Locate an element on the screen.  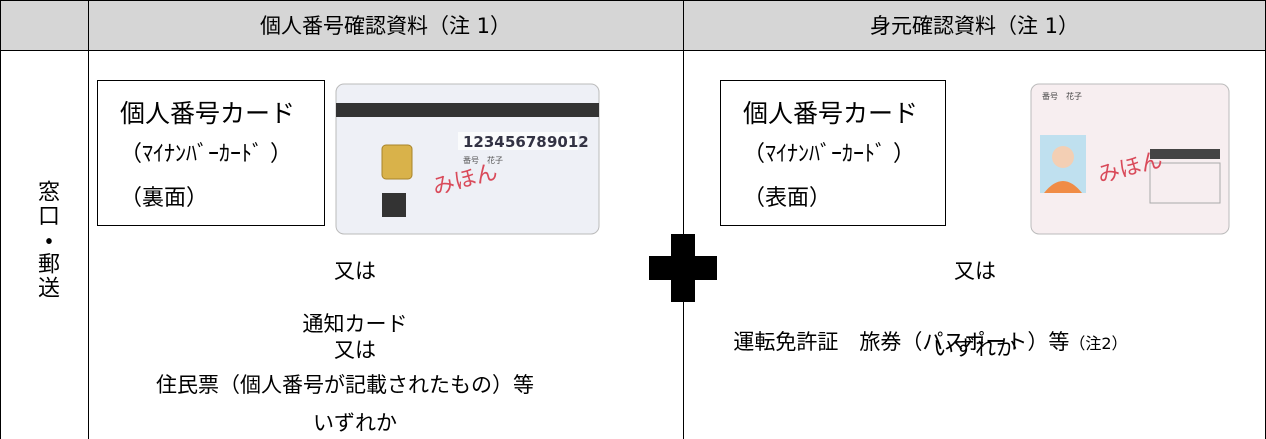
card-label-box: 個人番号カード （ﾏｲﾅﾝﾊﾞｰｶｰﾄﾞ ） （裏面） is located at coordinates (211, 153).